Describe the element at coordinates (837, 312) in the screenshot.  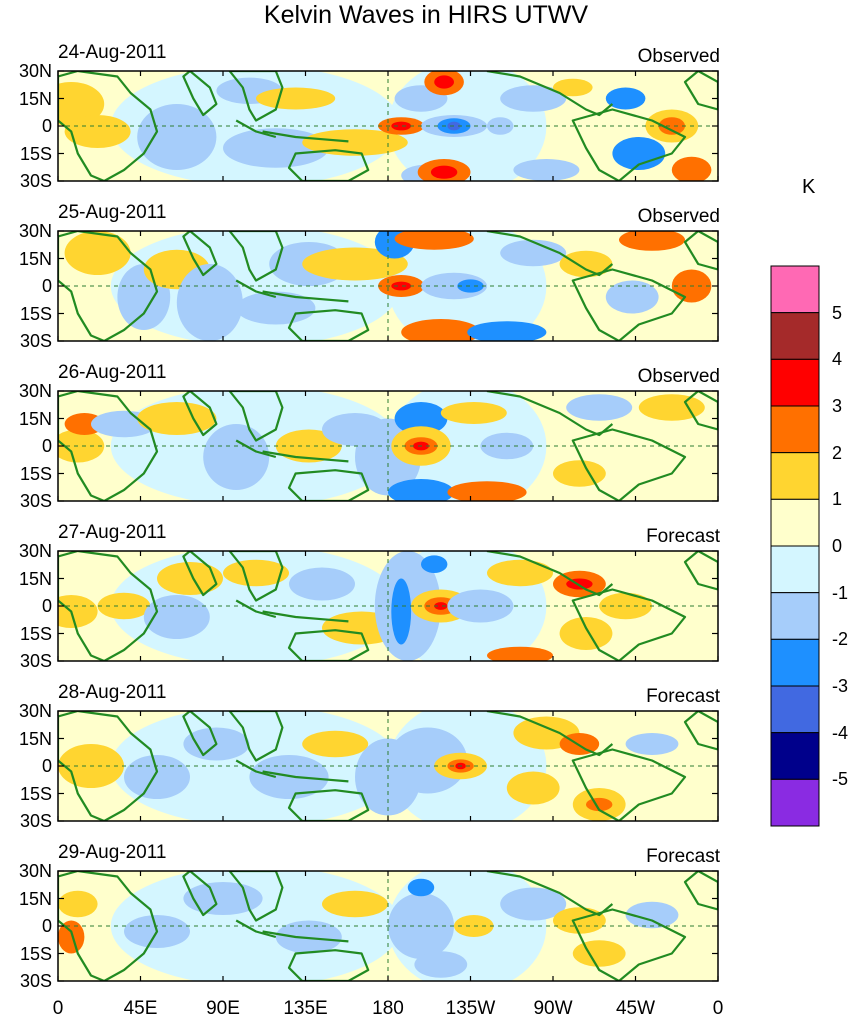
I see `colorbar-level-label: 5` at that location.